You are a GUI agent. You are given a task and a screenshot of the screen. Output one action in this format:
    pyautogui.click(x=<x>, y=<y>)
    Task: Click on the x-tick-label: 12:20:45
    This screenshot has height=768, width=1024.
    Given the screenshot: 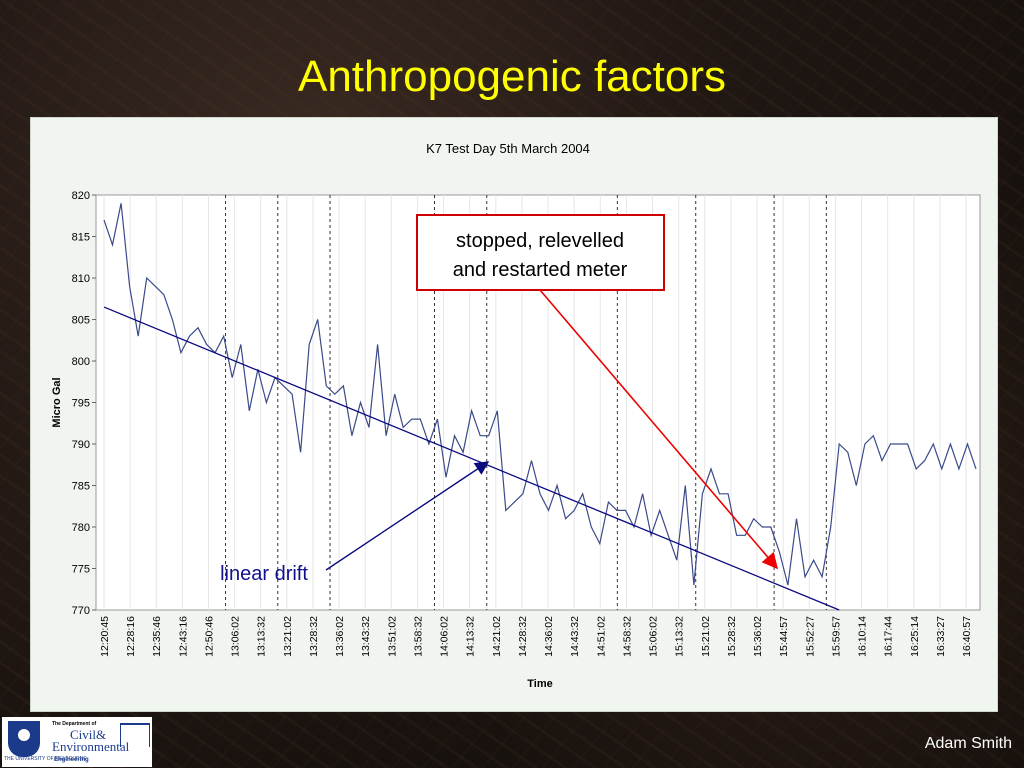 What is the action you would take?
    pyautogui.click(x=105, y=636)
    